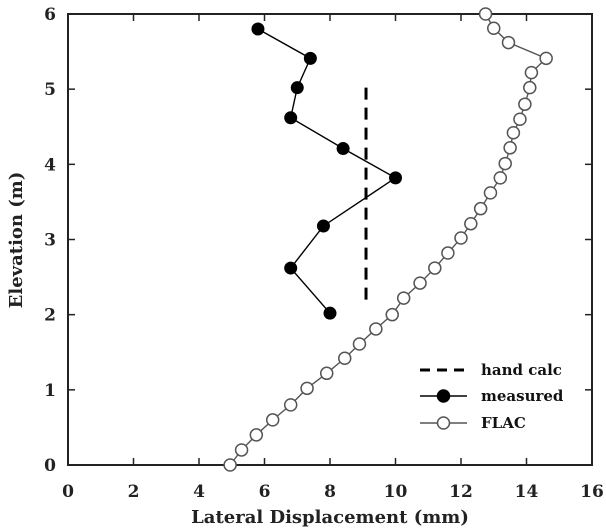 The image size is (606, 529). What do you see at coordinates (461, 492) in the screenshot?
I see `x-tick-label: 12` at bounding box center [461, 492].